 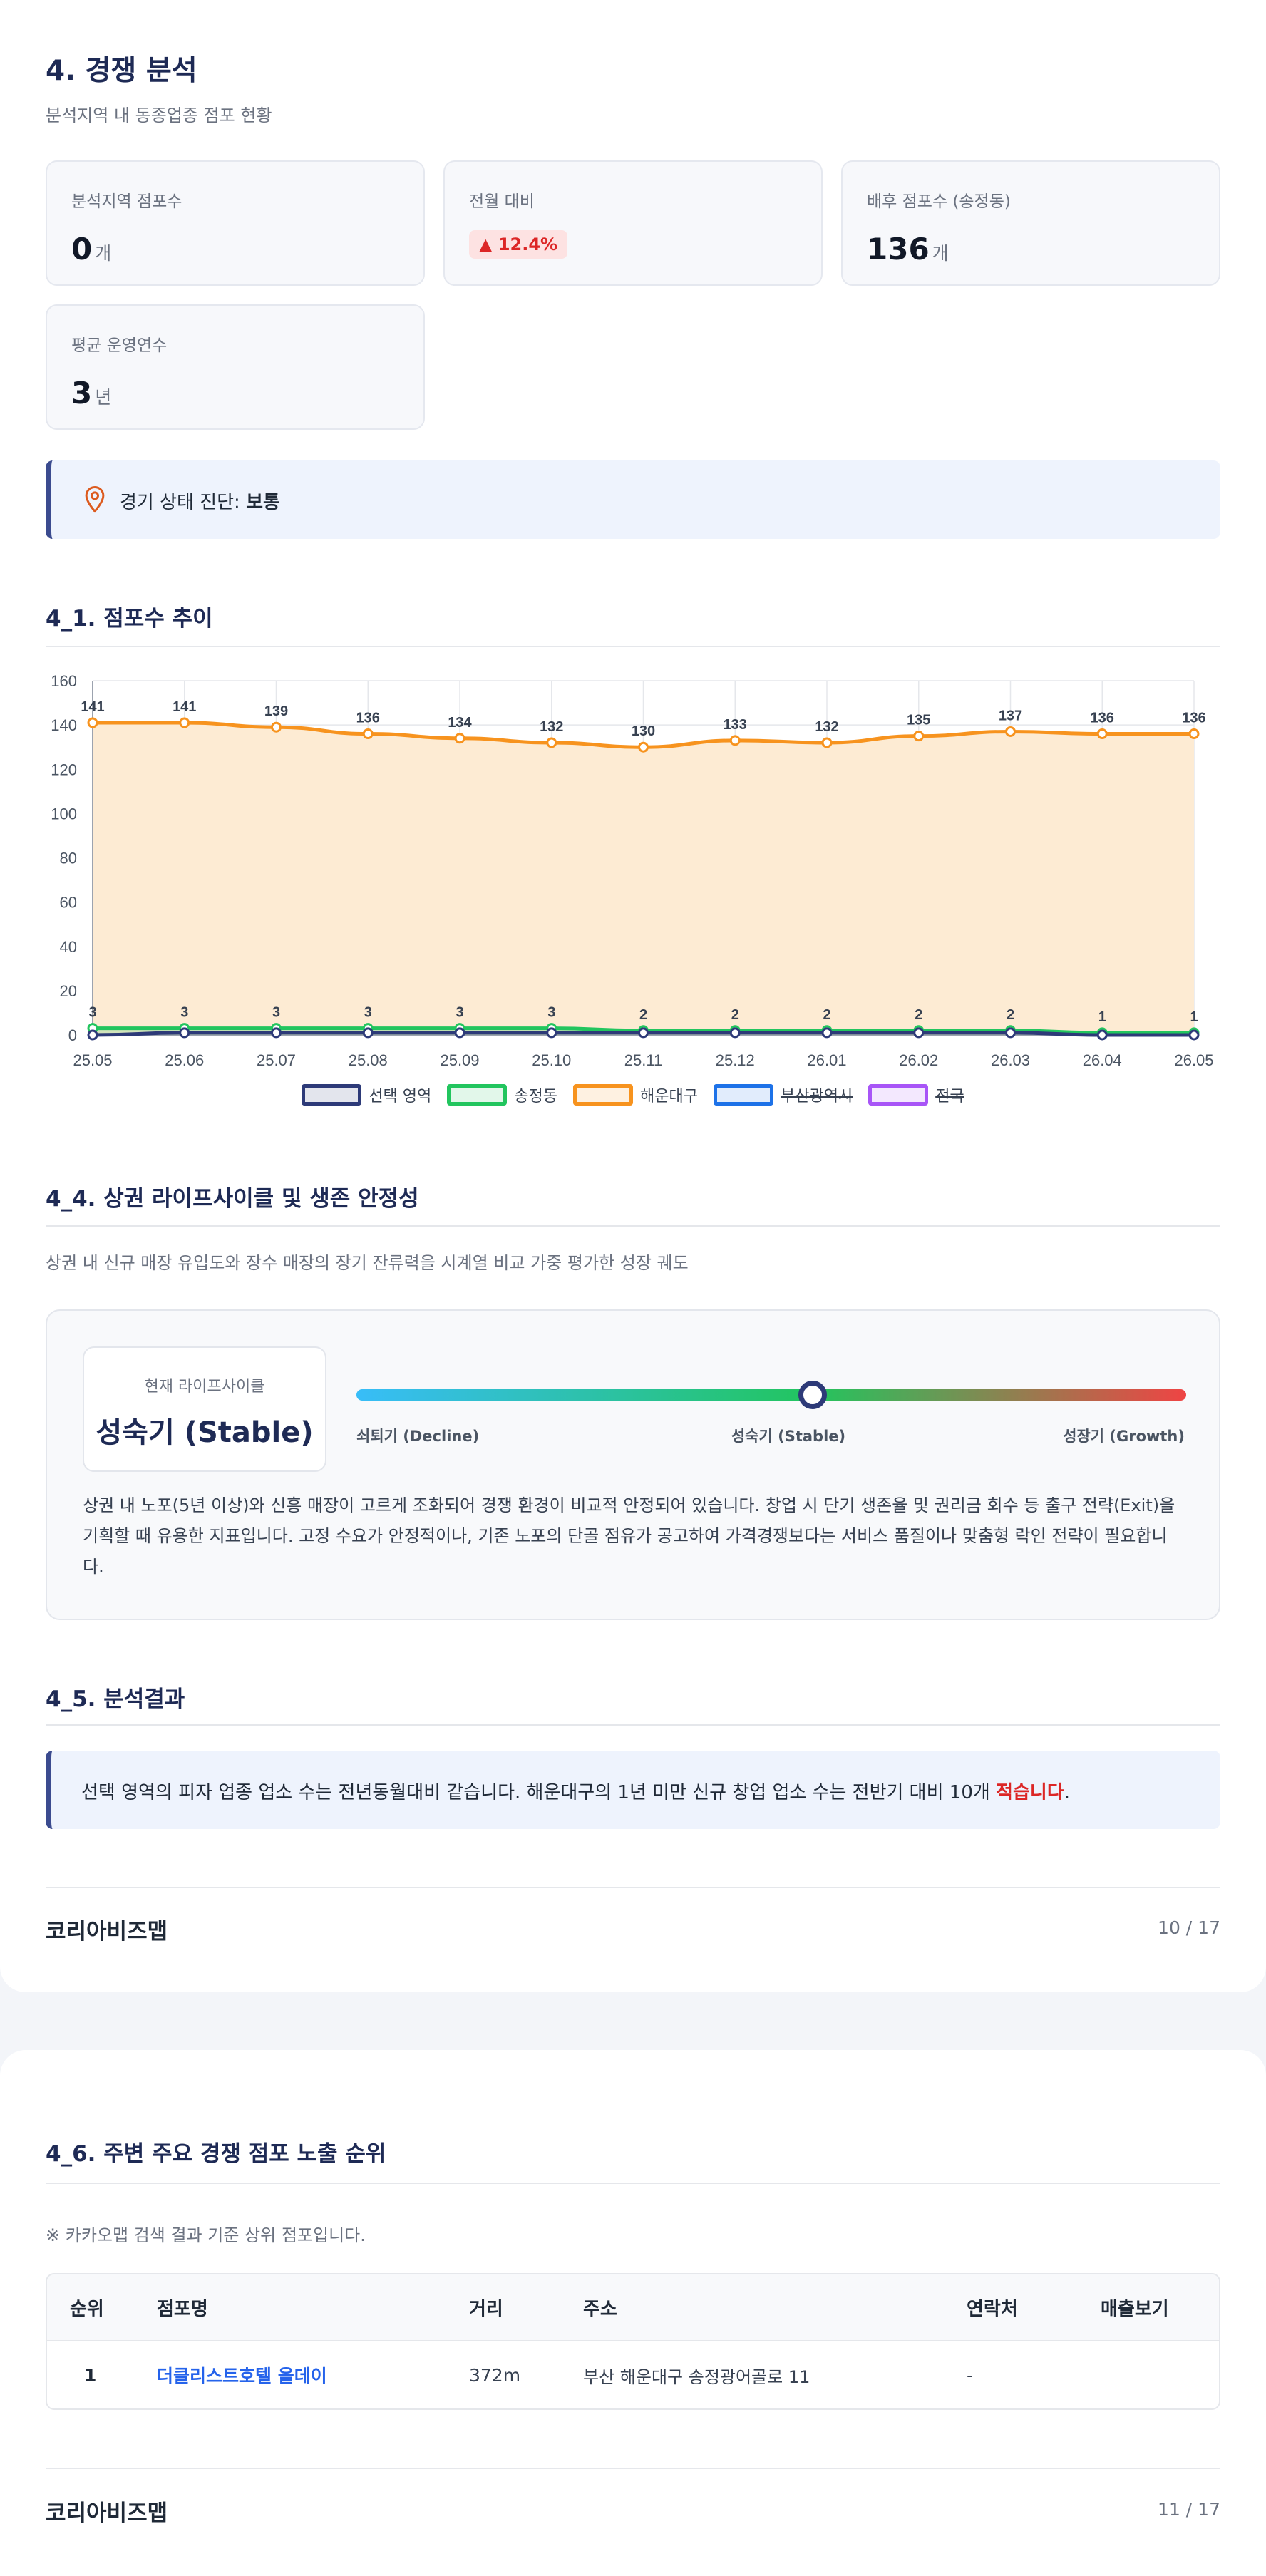 I want to click on page-number: 10 / 17, so click(x=1189, y=1927).